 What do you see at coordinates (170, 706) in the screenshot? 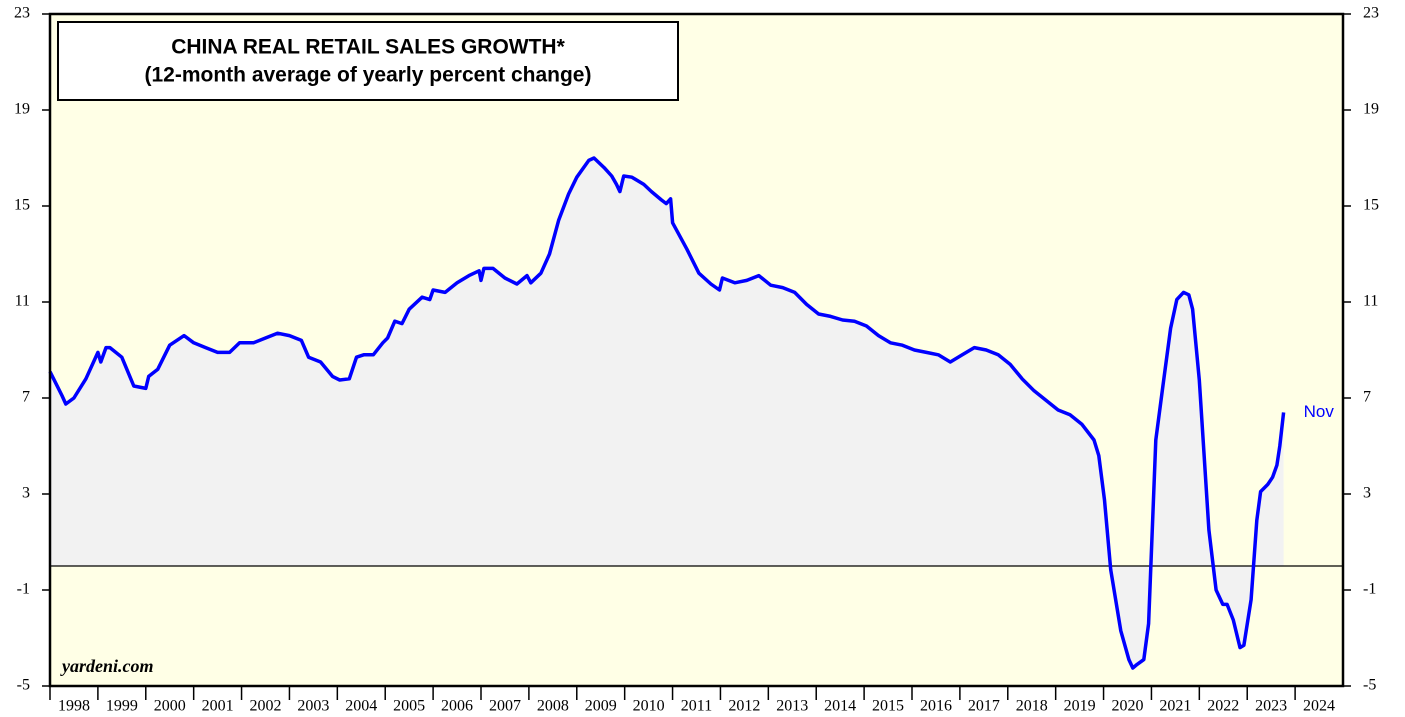
I see `x-tick-label: 2000` at bounding box center [170, 706].